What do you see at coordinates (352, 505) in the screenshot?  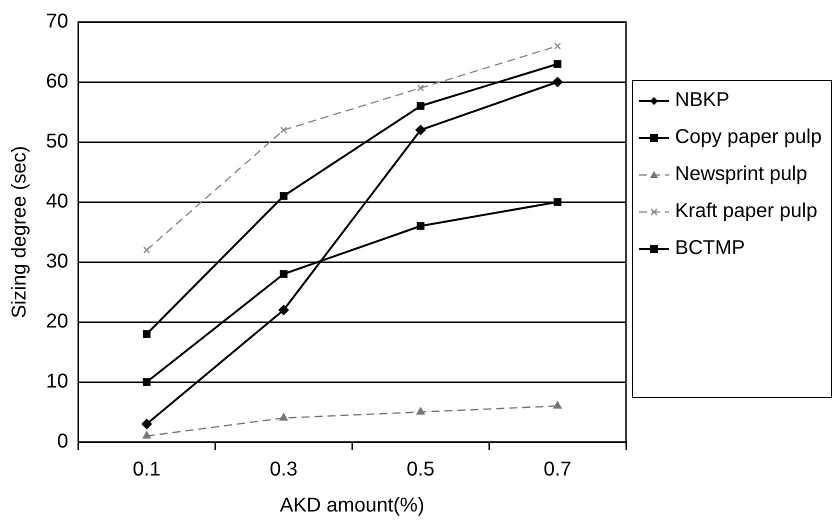 I see `x-axis-title: AKD amount(%)` at bounding box center [352, 505].